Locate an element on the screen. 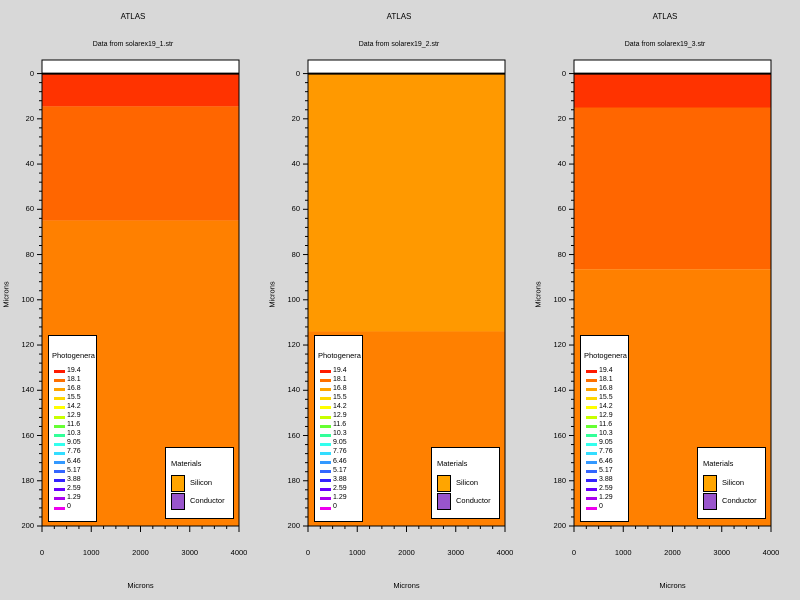 Image resolution: width=800 pixels, height=600 pixels. x-tick-label: 3000 is located at coordinates (456, 552).